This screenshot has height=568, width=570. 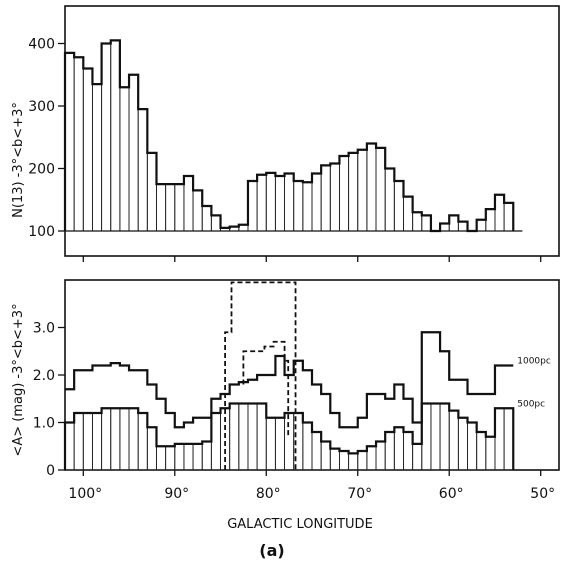 What do you see at coordinates (44, 424) in the screenshot?
I see `y-tick-label: 1.0` at bounding box center [44, 424].